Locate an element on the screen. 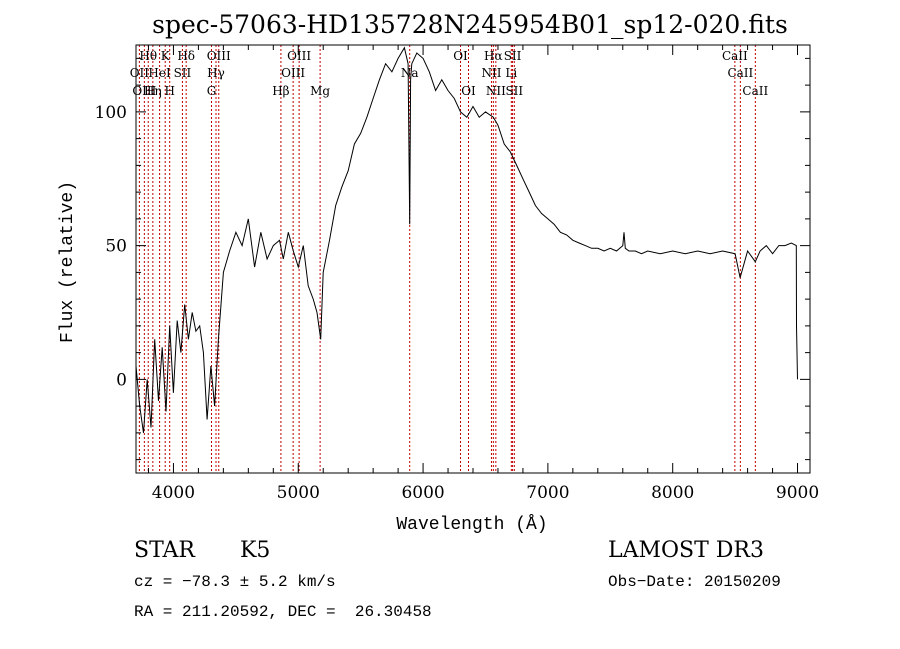  line-label: OII is located at coordinates (140, 73).